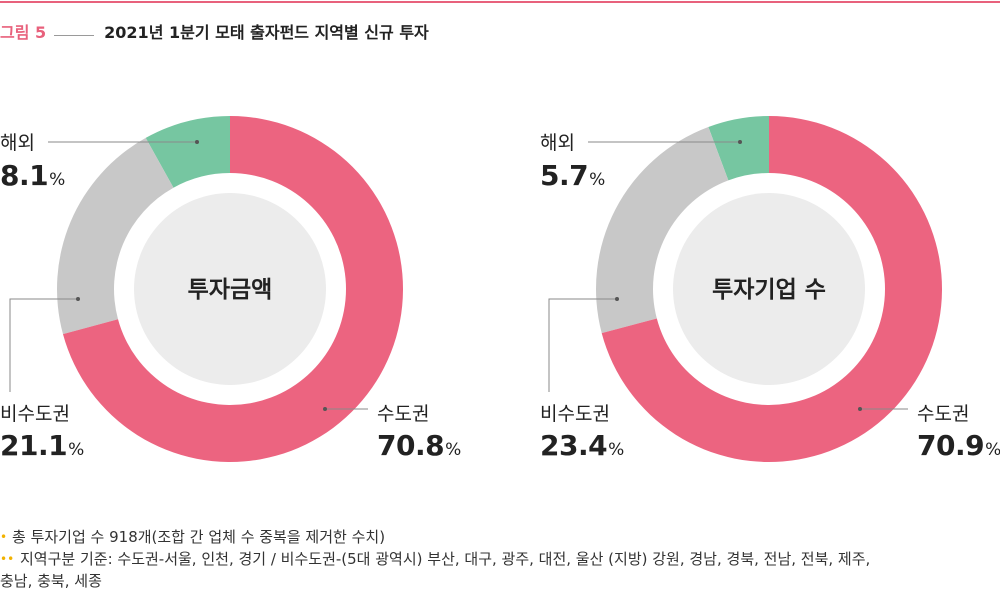  I want to click on value-number: 8.1, so click(24, 175).